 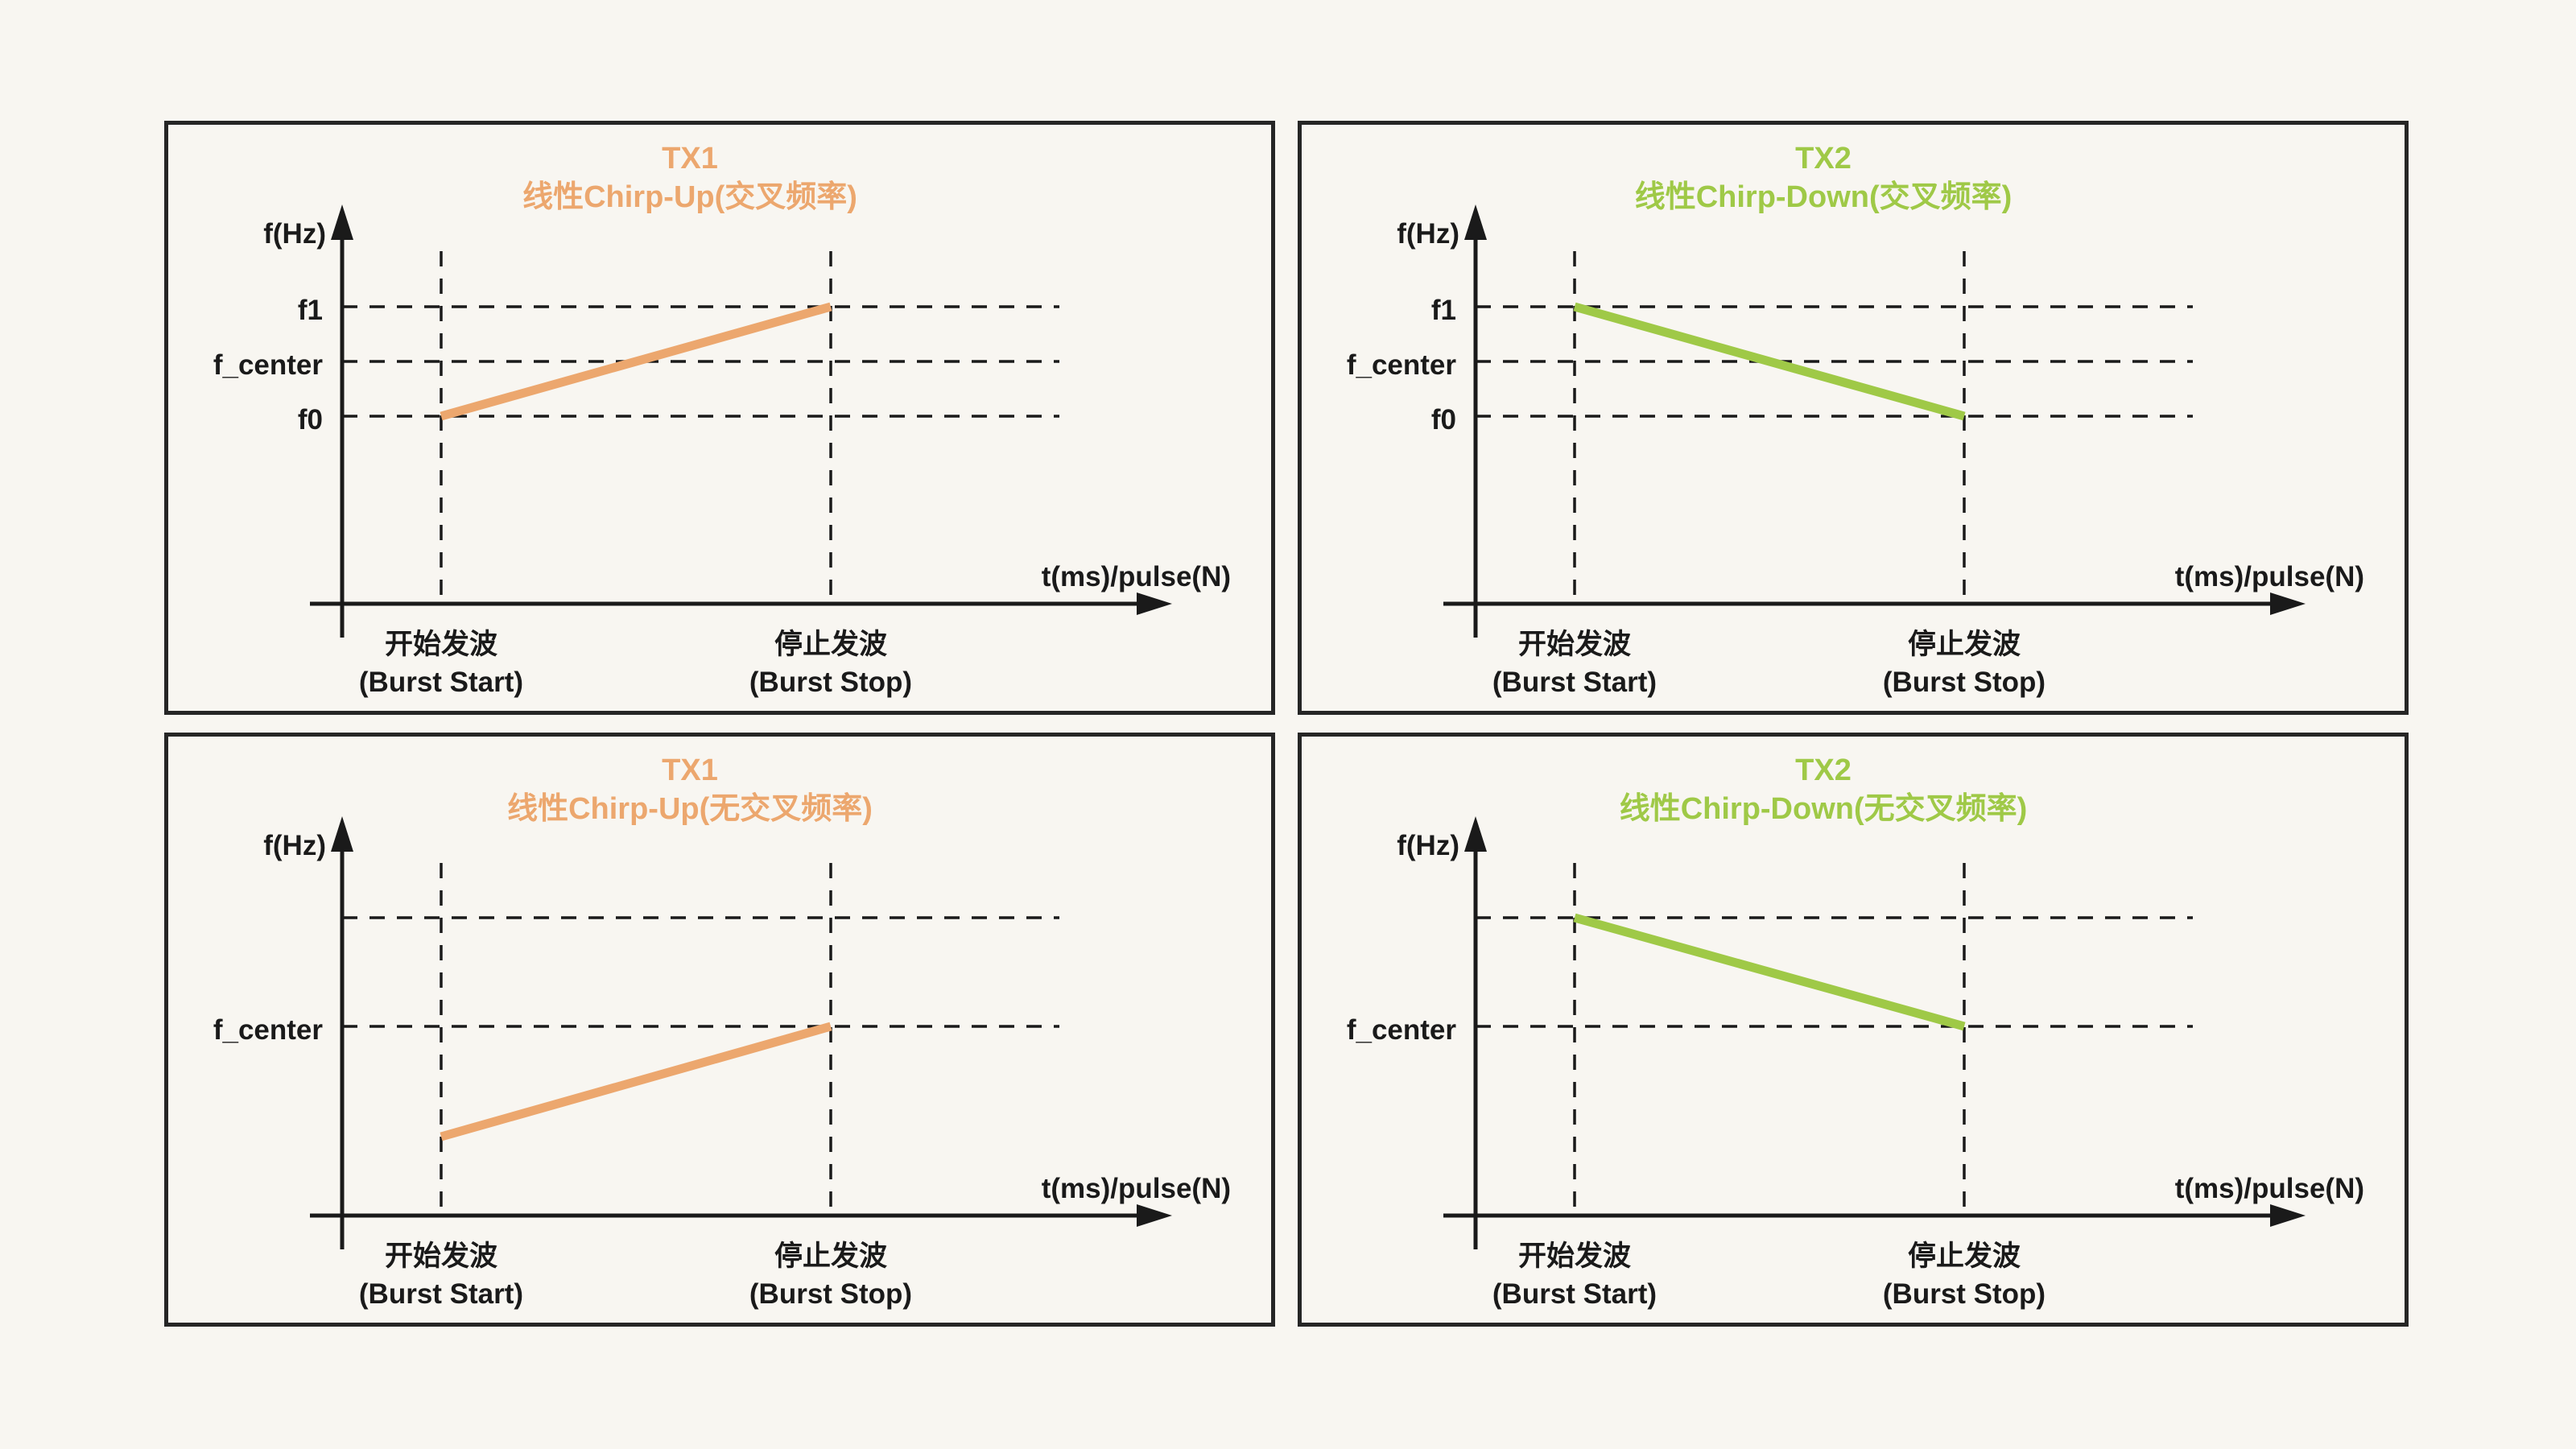 What do you see at coordinates (1823, 789) in the screenshot?
I see `panel-title: TX2 线性Chirp-Down(无交叉频率)` at bounding box center [1823, 789].